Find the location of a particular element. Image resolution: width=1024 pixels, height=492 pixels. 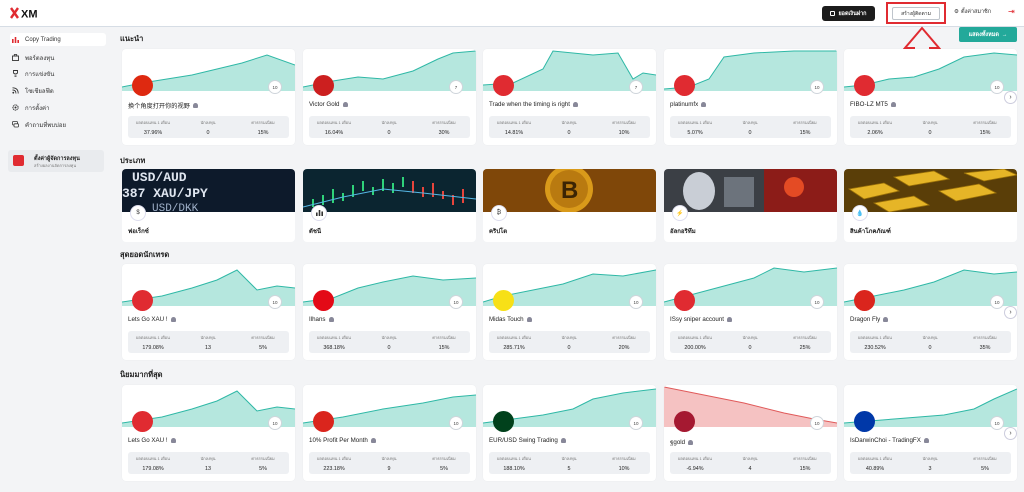

arrow-right-icon: → is located at coordinates (1004, 34).